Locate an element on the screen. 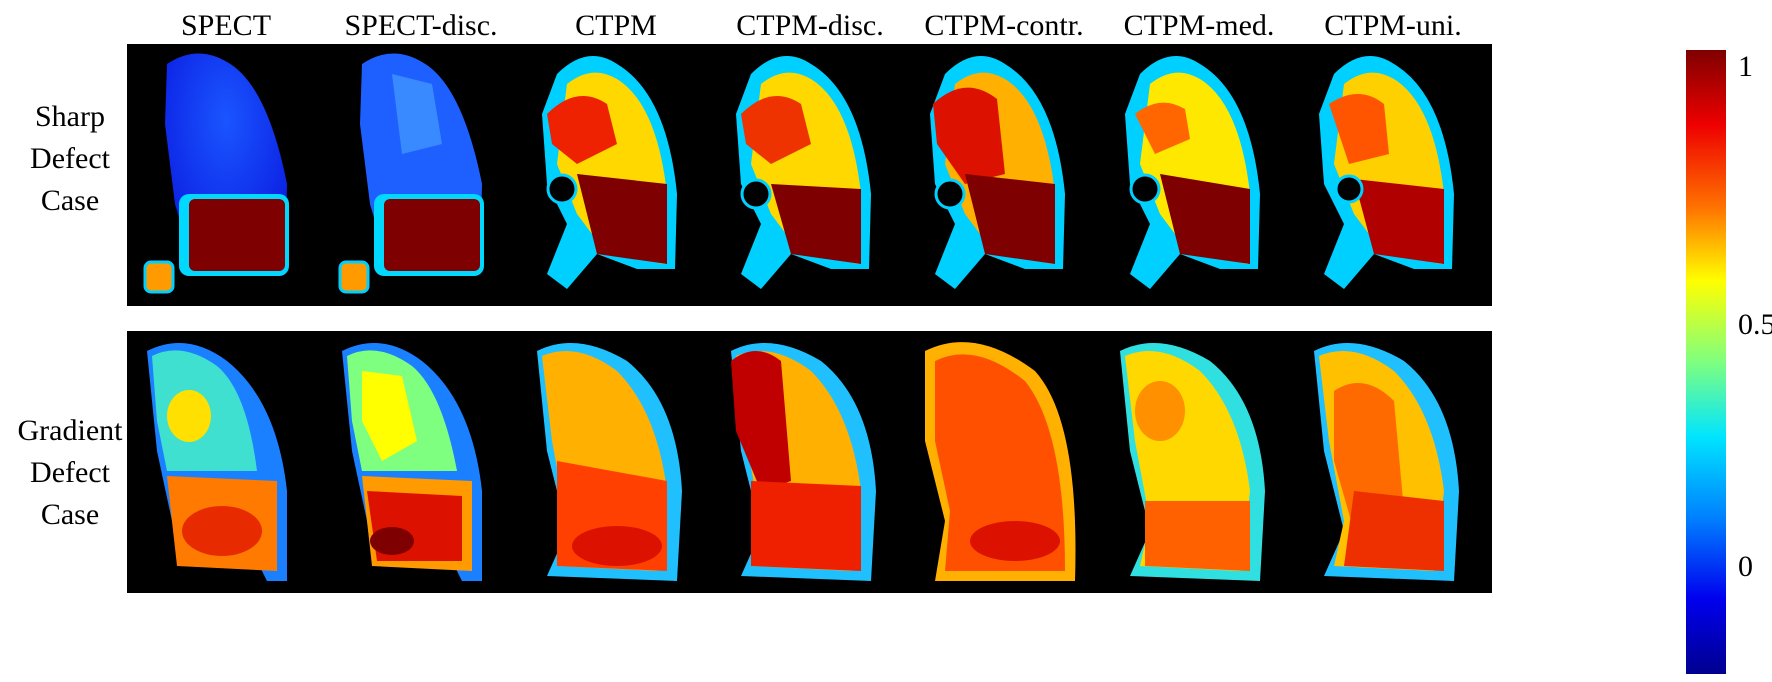  panel-gradient-ctpm is located at coordinates (616, 462).